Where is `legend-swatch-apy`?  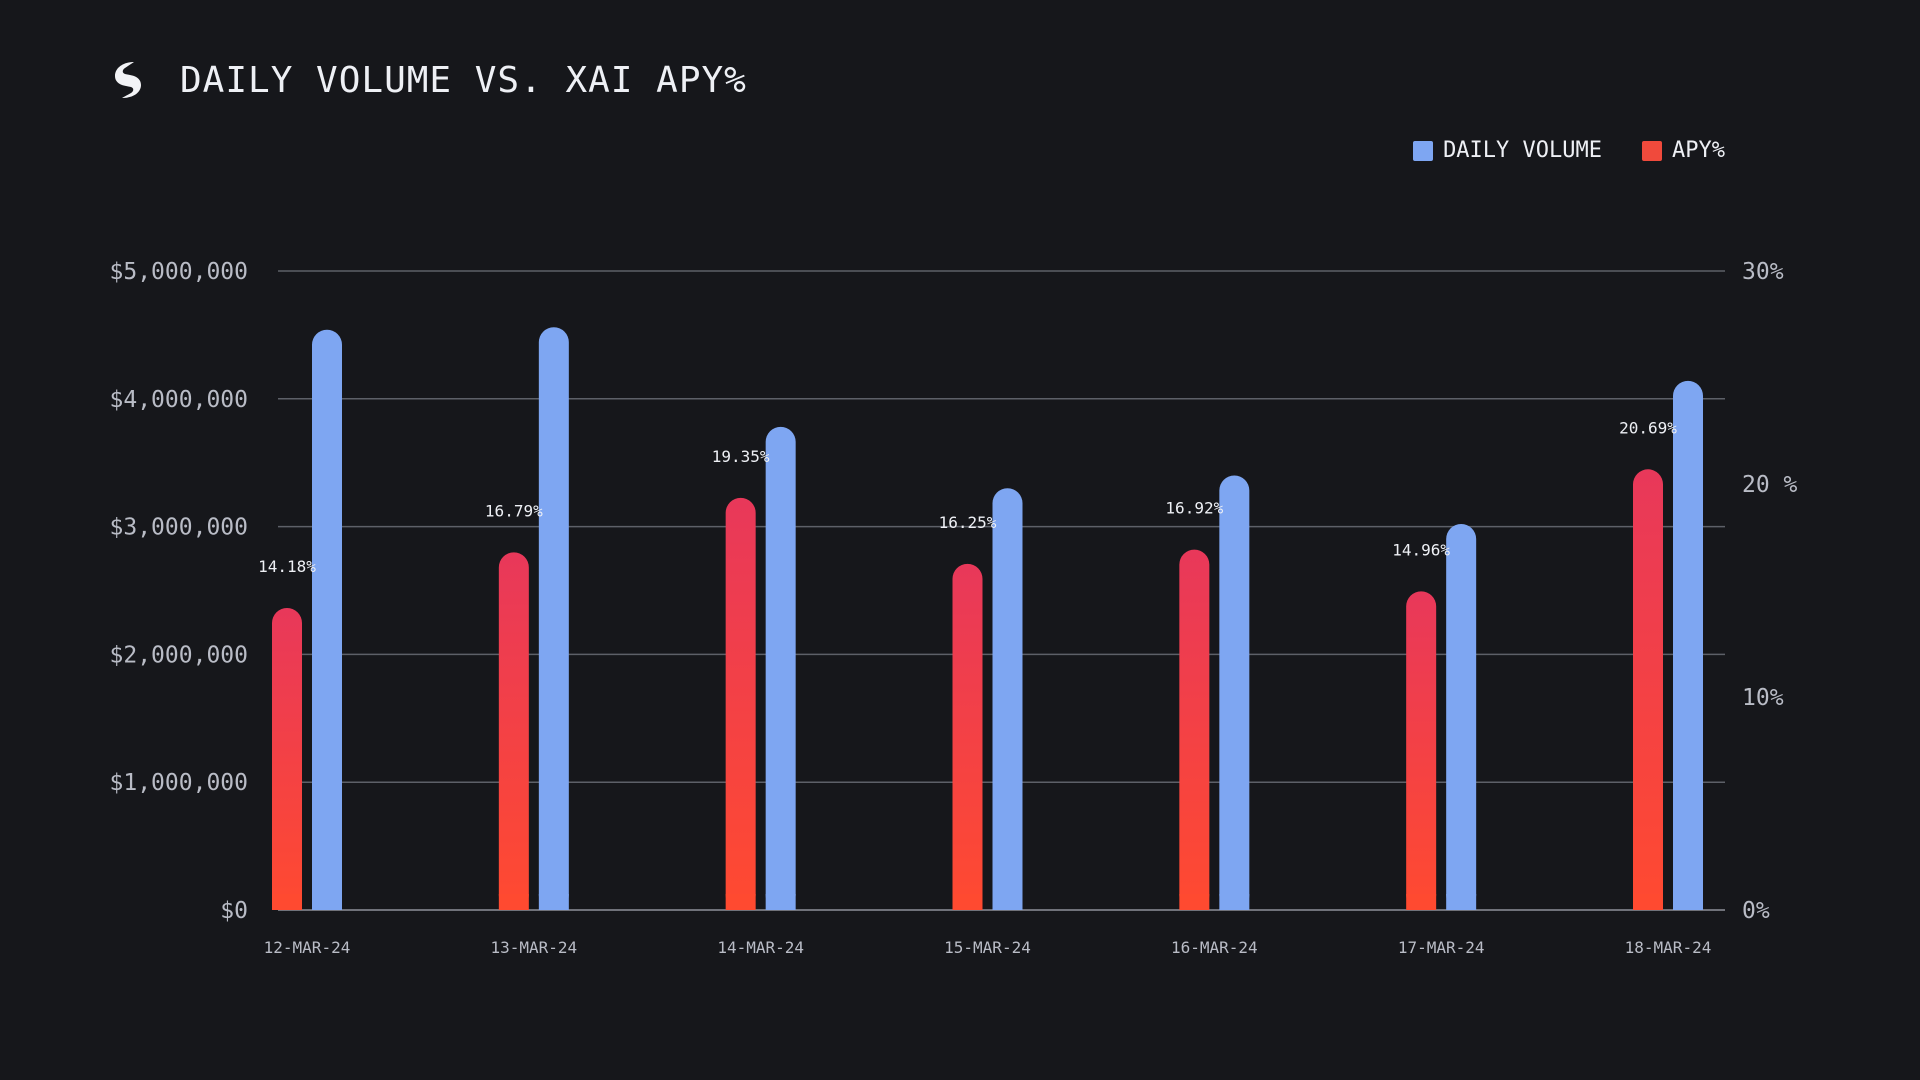
legend-swatch-apy is located at coordinates (1652, 150).